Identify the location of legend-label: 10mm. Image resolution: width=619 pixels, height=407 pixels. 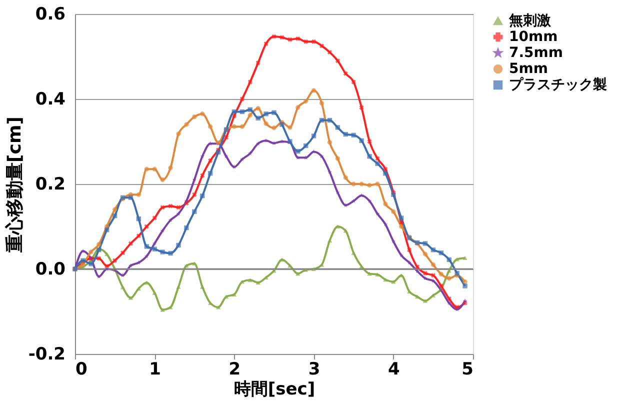
(533, 37).